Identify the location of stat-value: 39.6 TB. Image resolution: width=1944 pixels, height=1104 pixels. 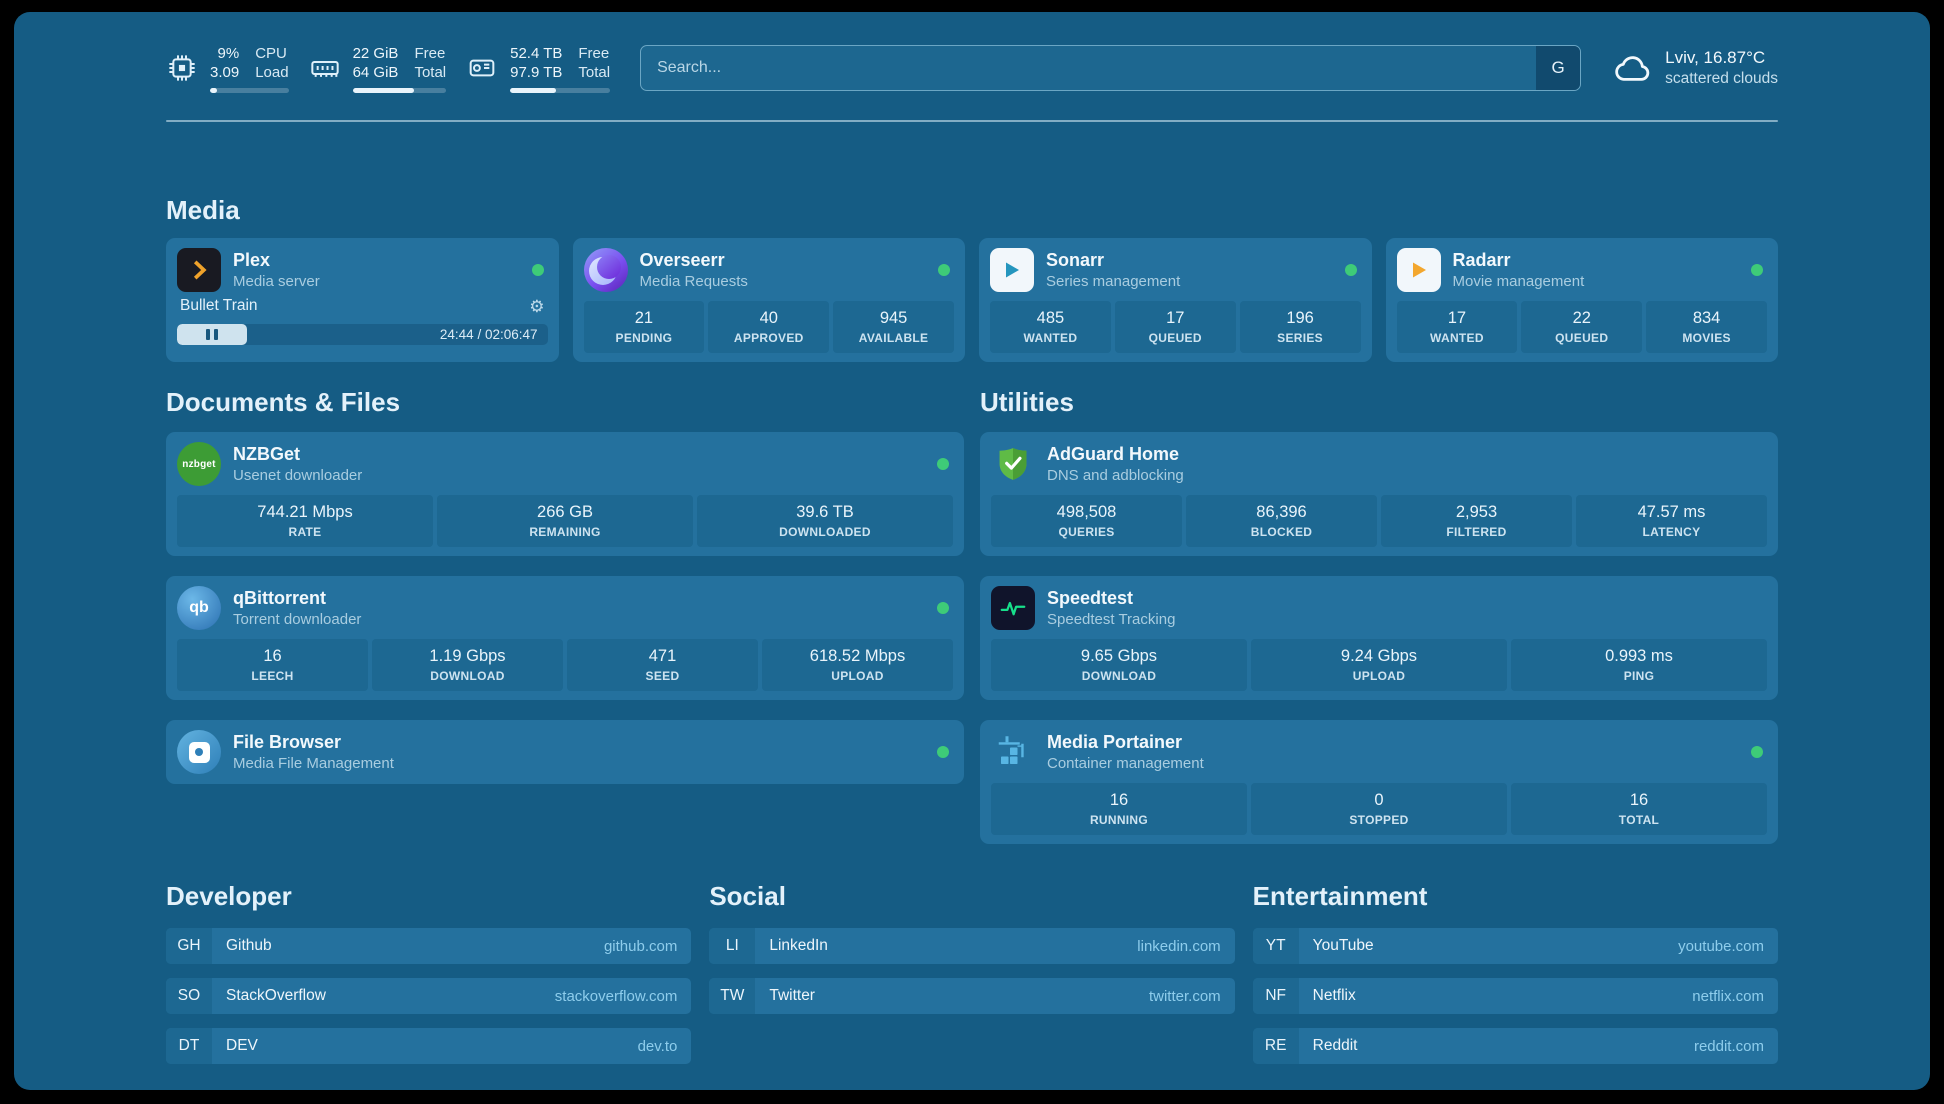
(825, 512).